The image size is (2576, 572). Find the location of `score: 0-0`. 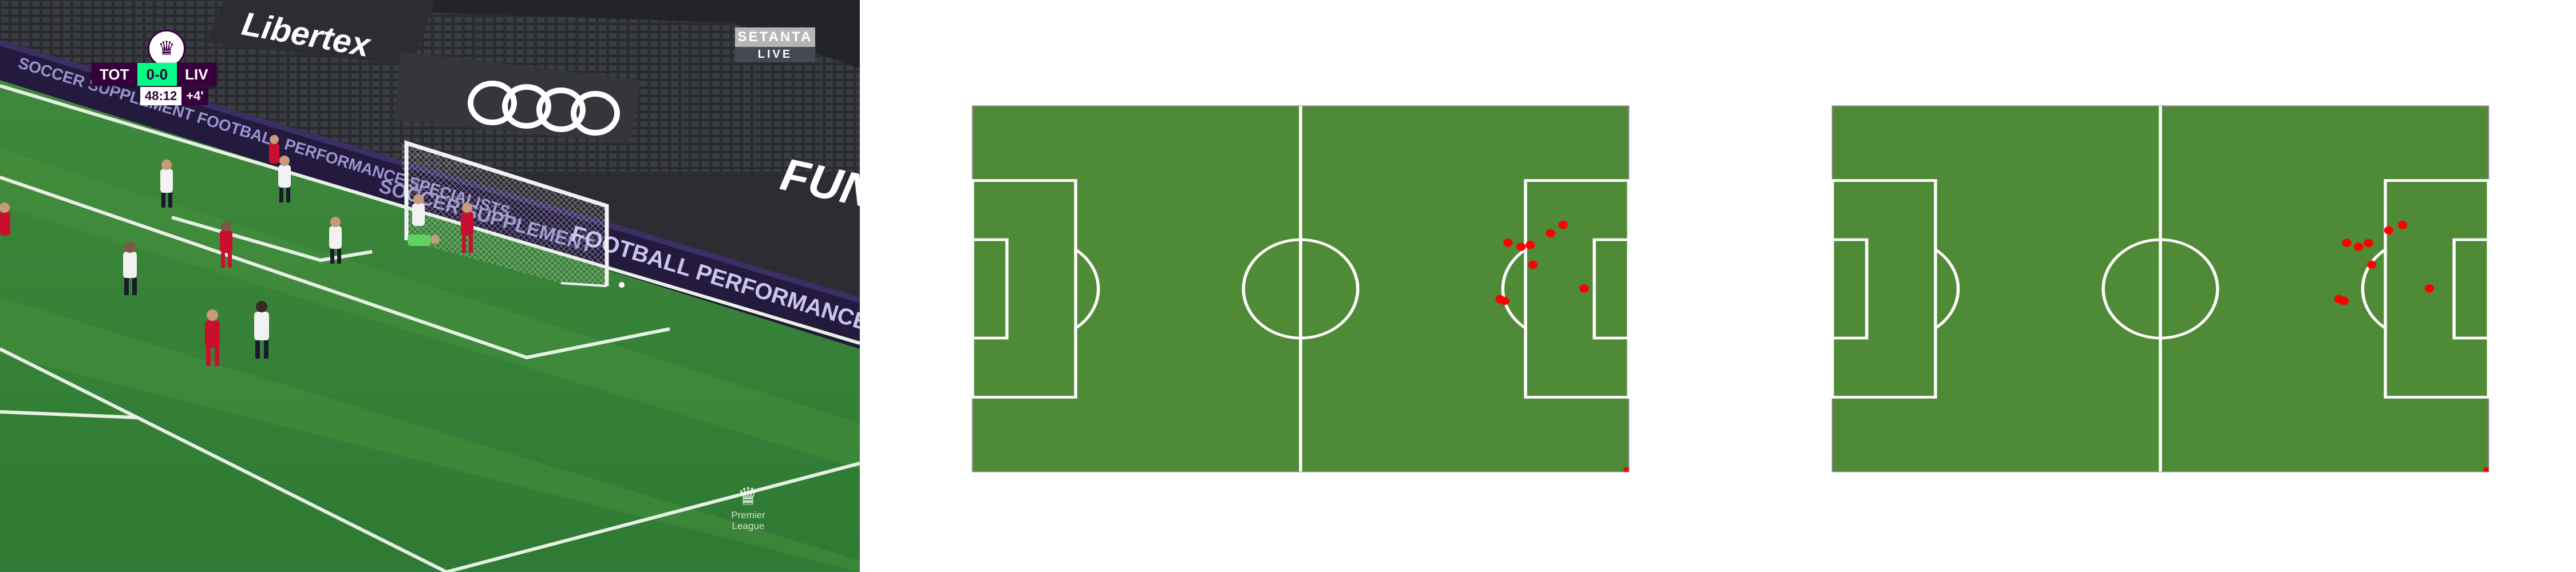

score: 0-0 is located at coordinates (157, 74).